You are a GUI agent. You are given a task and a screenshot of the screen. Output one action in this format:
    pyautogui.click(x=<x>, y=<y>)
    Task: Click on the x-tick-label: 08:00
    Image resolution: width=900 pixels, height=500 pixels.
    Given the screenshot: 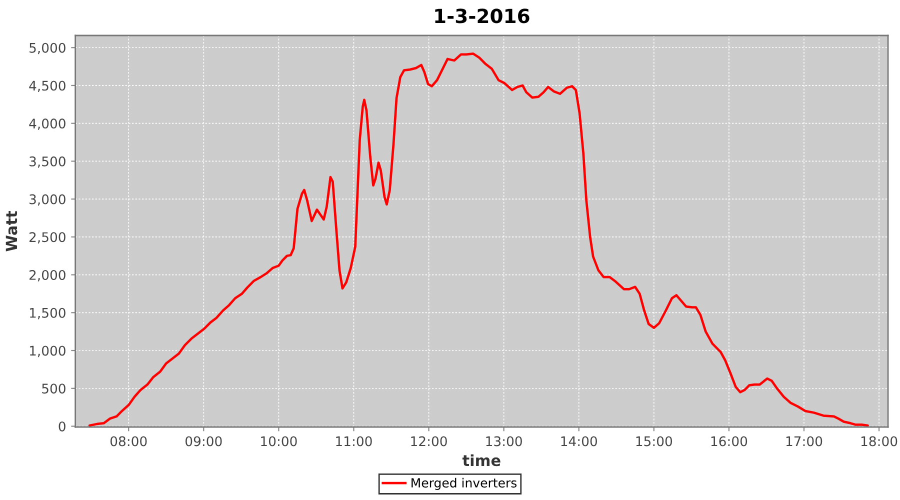 What is the action you would take?
    pyautogui.click(x=128, y=441)
    